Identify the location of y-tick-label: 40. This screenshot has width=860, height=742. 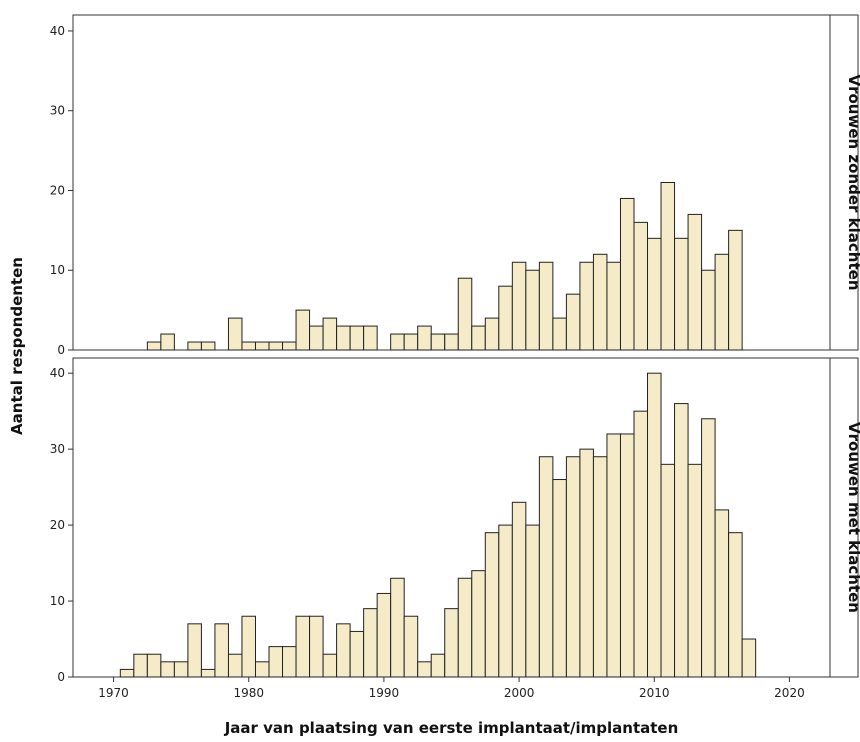
(57, 31).